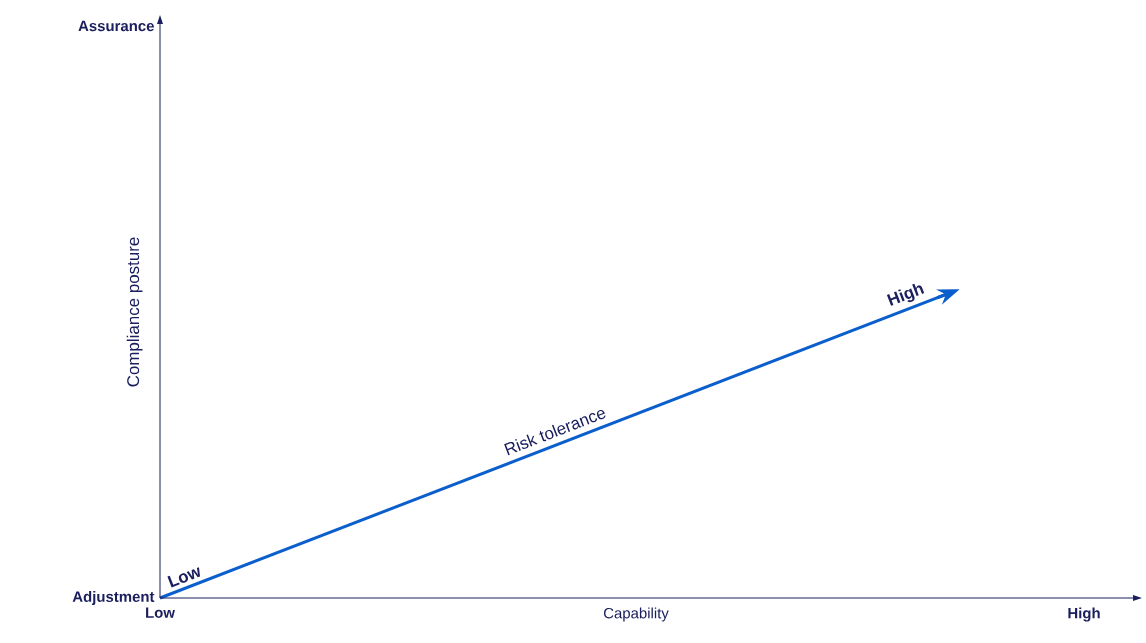 The image size is (1146, 643). What do you see at coordinates (1084, 614) in the screenshot?
I see `text: High` at bounding box center [1084, 614].